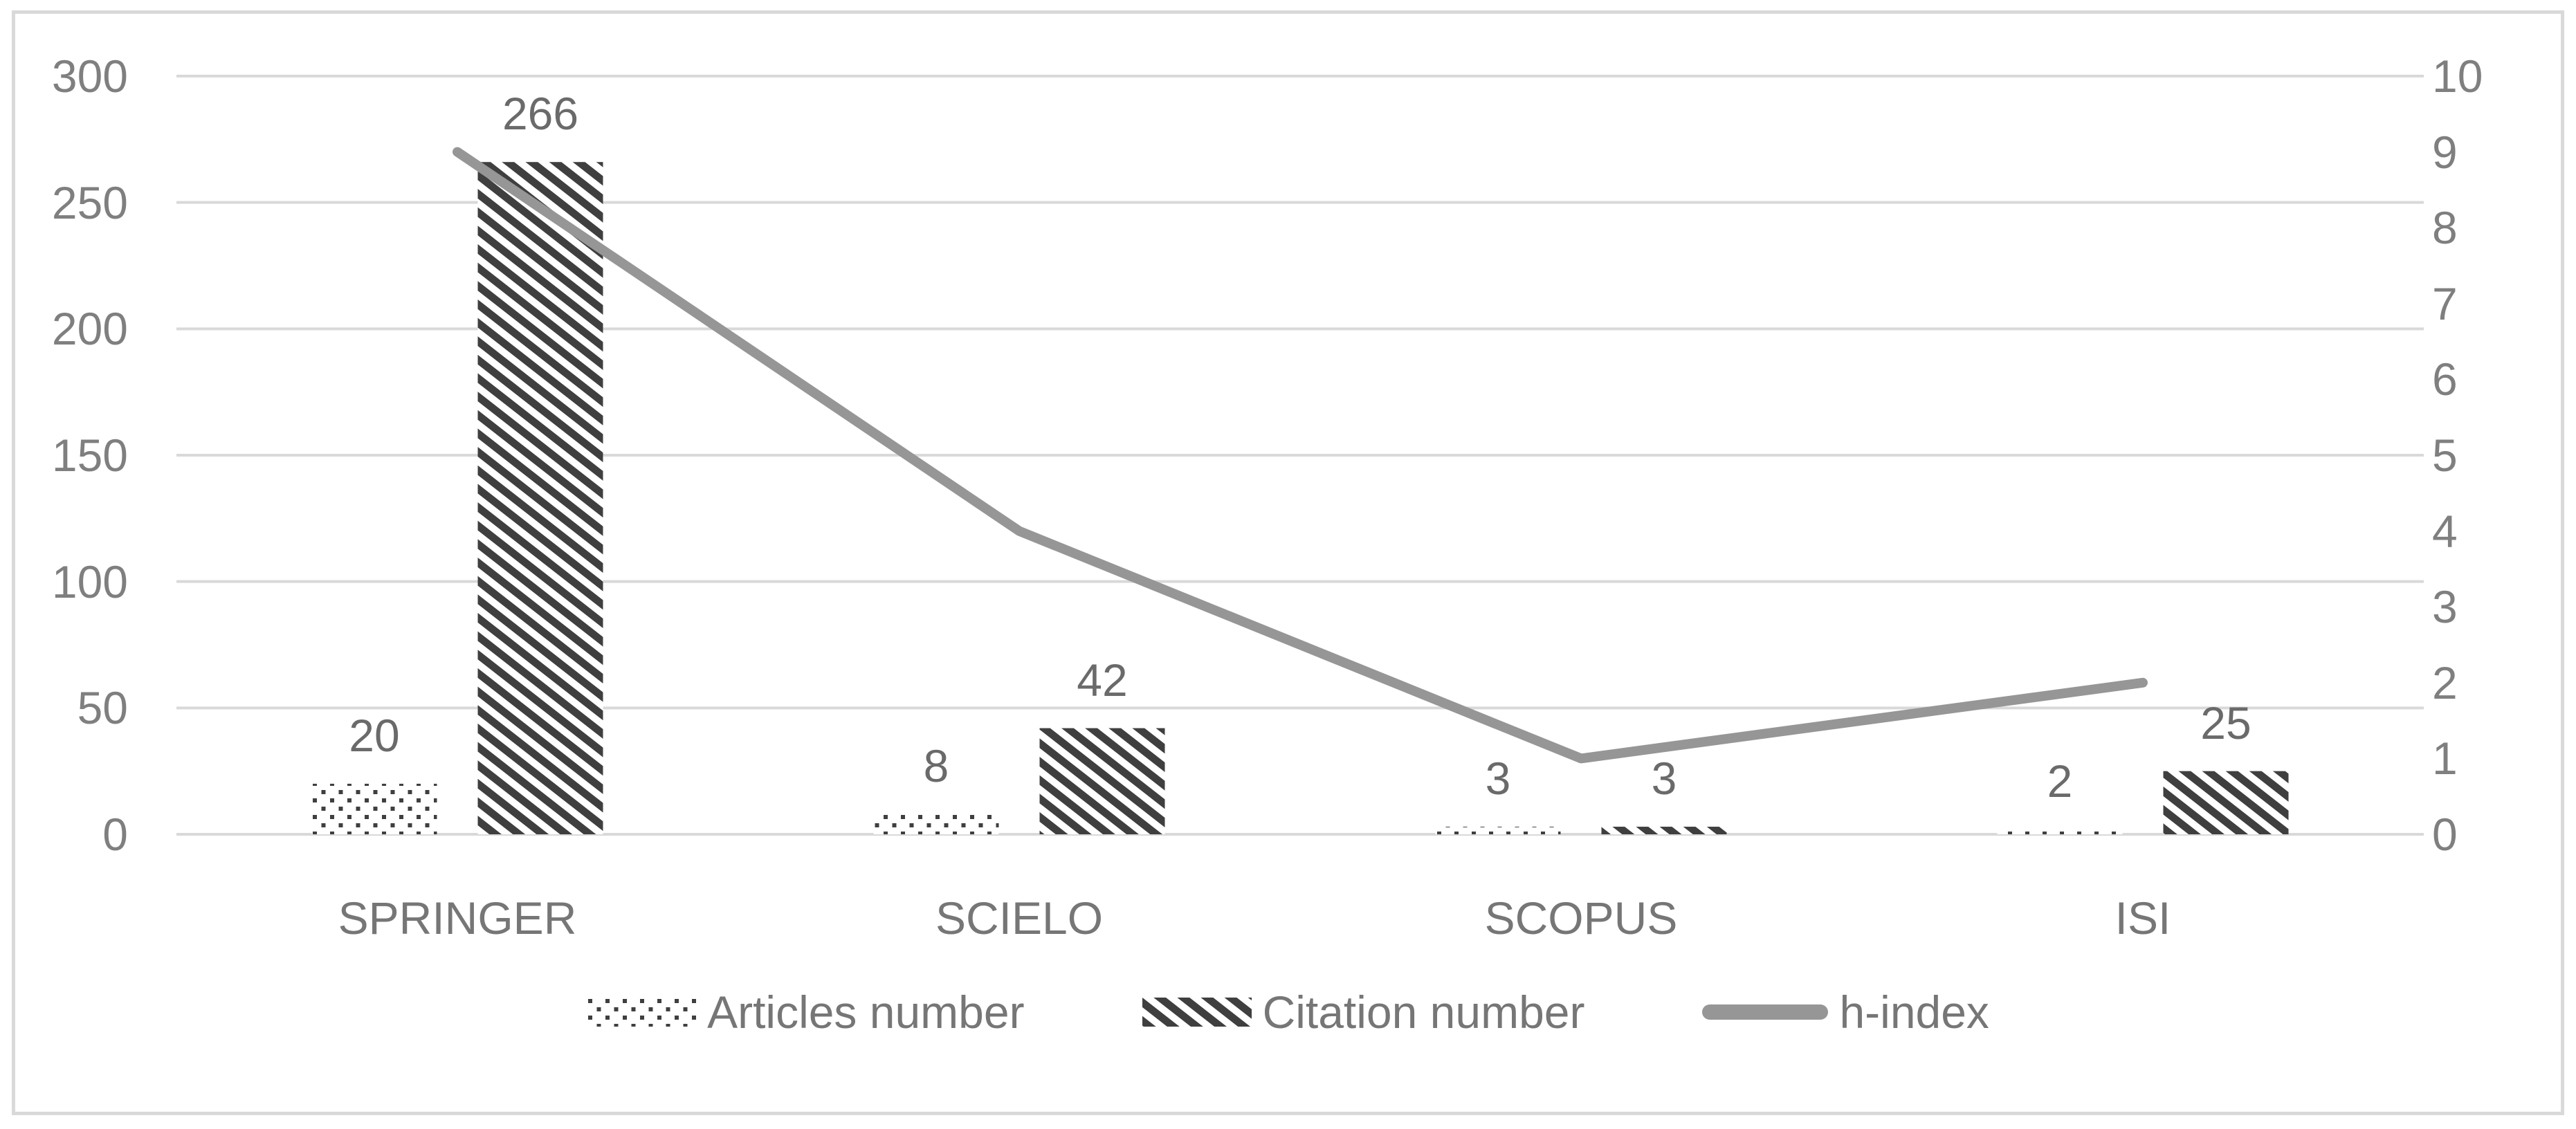 Image resolution: width=2576 pixels, height=1129 pixels. Describe the element at coordinates (1102, 680) in the screenshot. I see `bar-value-label: 42` at that location.